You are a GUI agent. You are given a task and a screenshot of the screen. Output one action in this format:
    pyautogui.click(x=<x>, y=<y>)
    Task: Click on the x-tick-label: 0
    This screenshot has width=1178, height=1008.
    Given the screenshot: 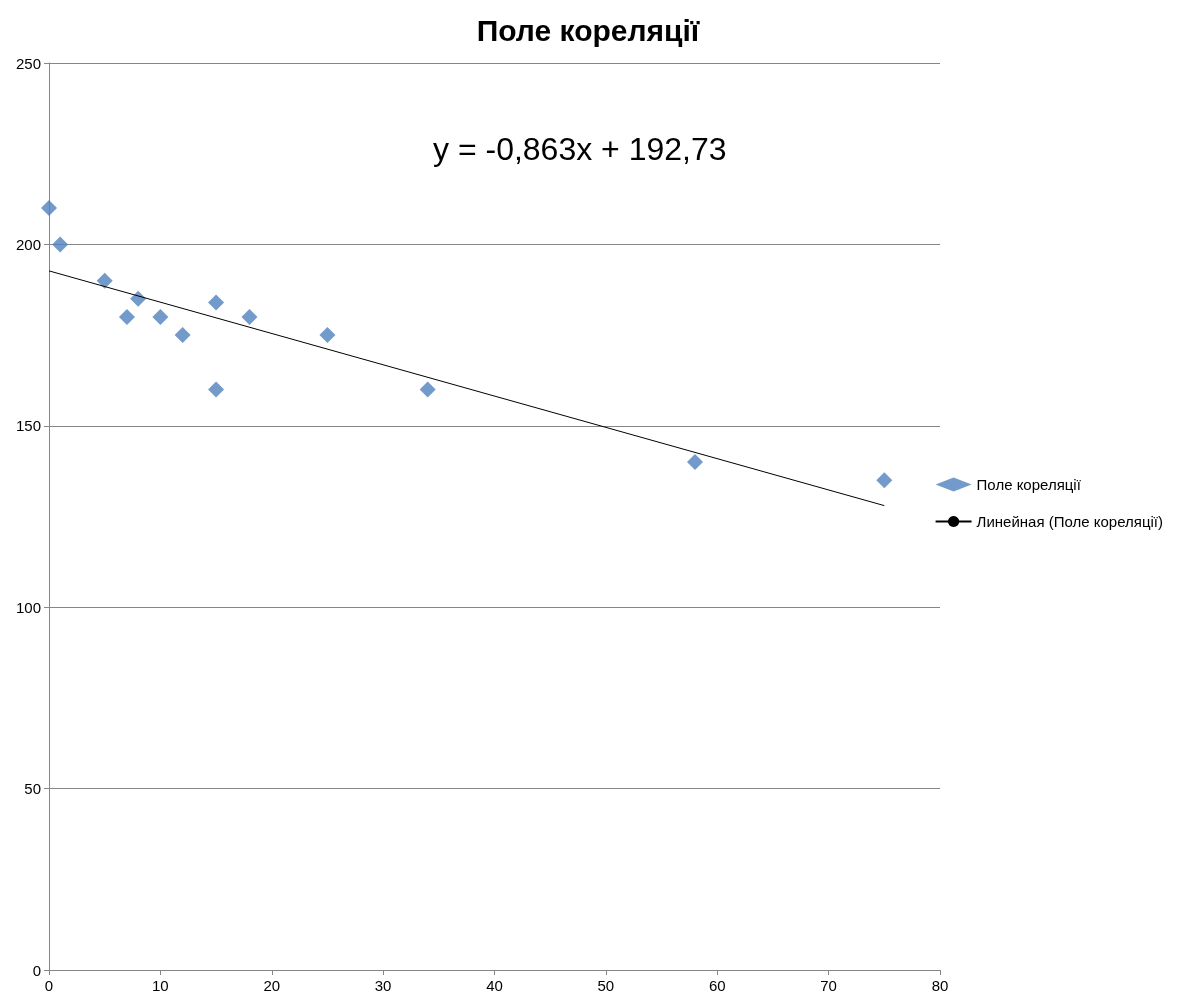 What is the action you would take?
    pyautogui.click(x=49, y=985)
    